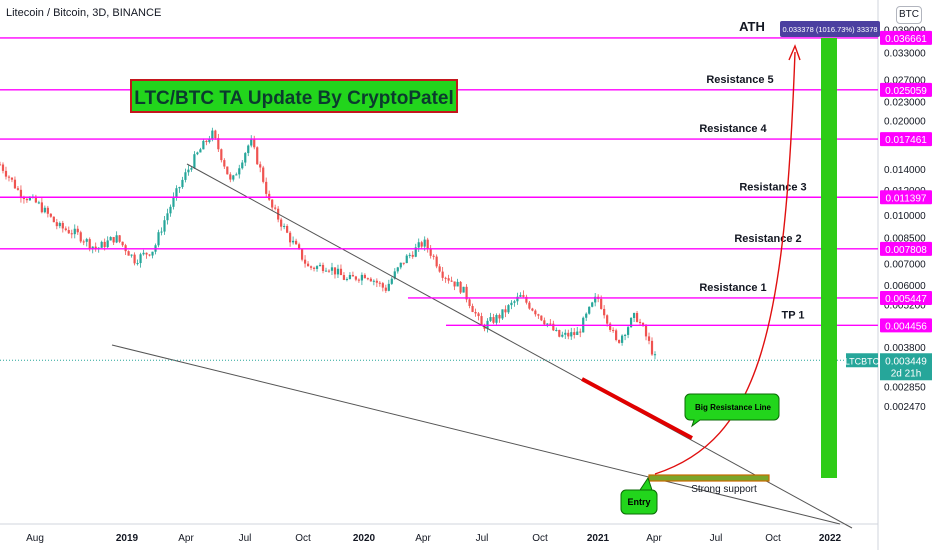  I want to click on projection-arrow, so click(725, 263).